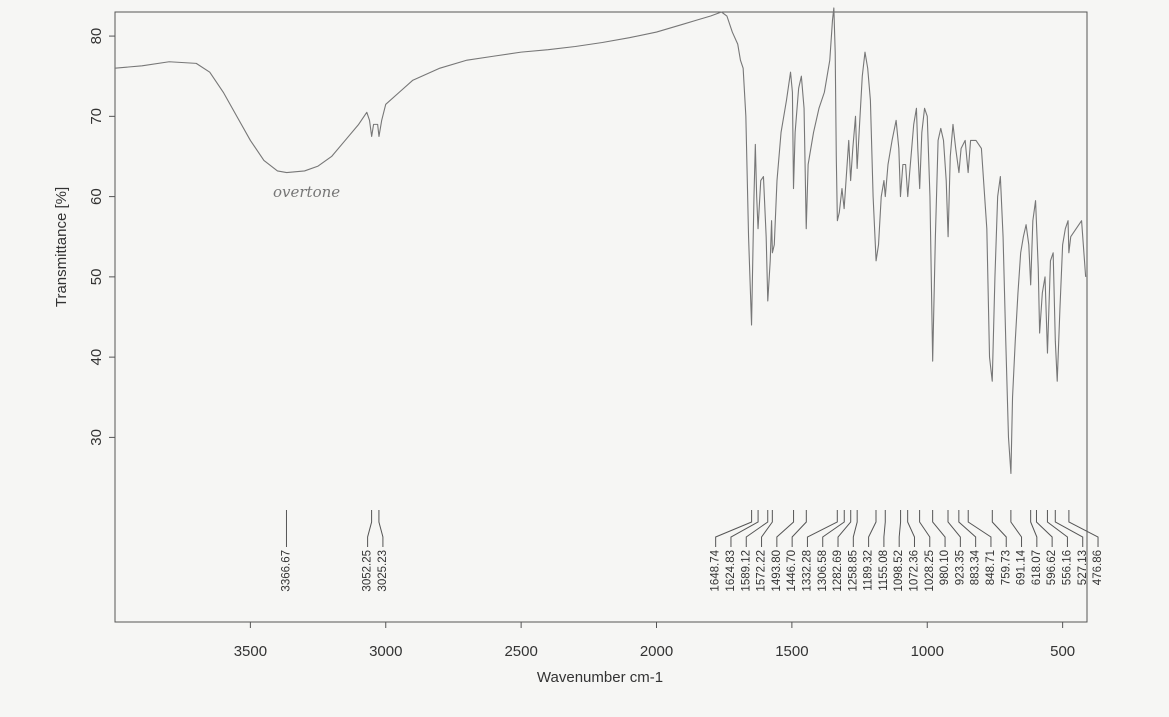 The image size is (1169, 717). What do you see at coordinates (716, 570) in the screenshot?
I see `peak-label: 1648.74` at bounding box center [716, 570].